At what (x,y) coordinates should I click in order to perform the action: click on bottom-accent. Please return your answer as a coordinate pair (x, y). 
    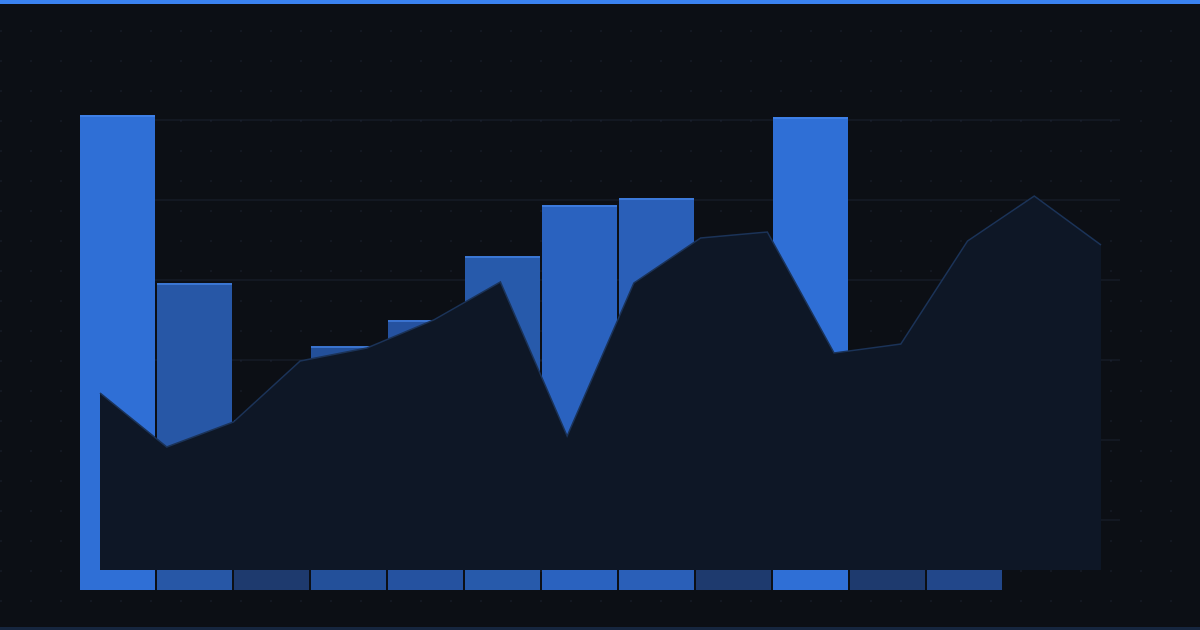
    Looking at the image, I should click on (600, 628).